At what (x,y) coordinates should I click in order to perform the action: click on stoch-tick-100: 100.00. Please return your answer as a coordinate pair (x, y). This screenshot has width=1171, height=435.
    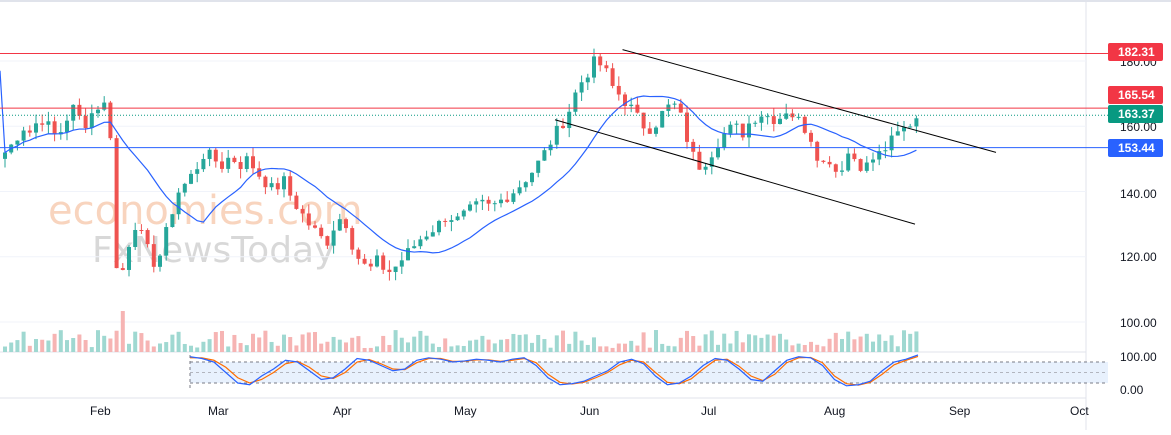
    Looking at the image, I should click on (1138, 357).